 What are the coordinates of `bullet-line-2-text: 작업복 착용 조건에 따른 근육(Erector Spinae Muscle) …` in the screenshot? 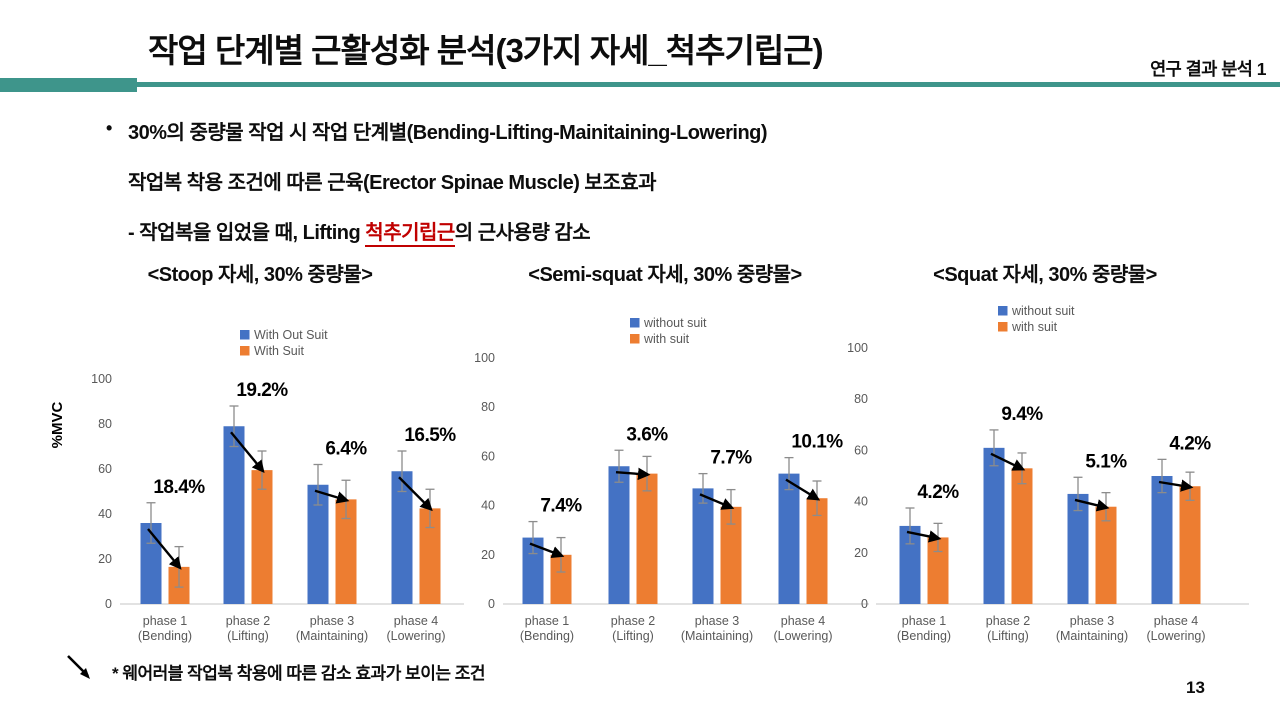 It's located at (392, 183).